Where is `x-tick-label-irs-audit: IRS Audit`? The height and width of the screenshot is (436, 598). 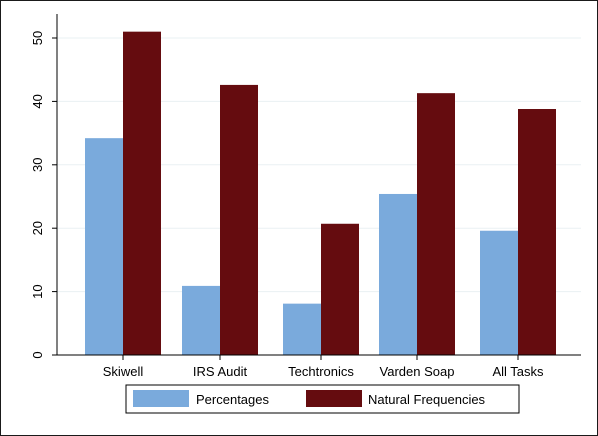 x-tick-label-irs-audit: IRS Audit is located at coordinates (220, 371).